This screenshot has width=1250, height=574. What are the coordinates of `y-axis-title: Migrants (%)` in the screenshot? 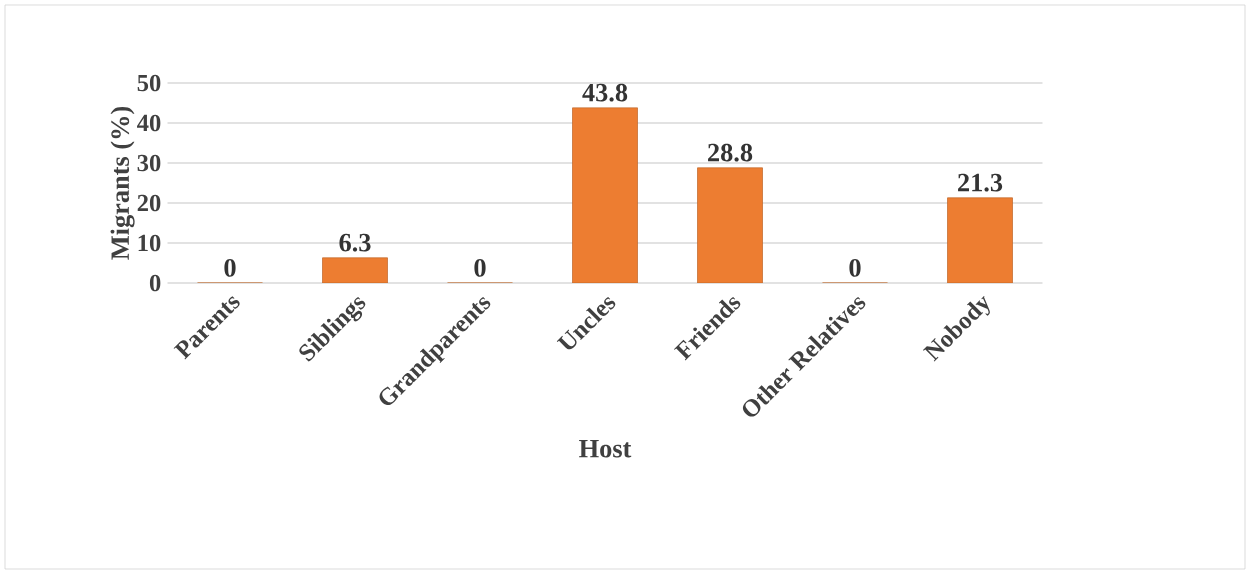 It's located at (122, 183).